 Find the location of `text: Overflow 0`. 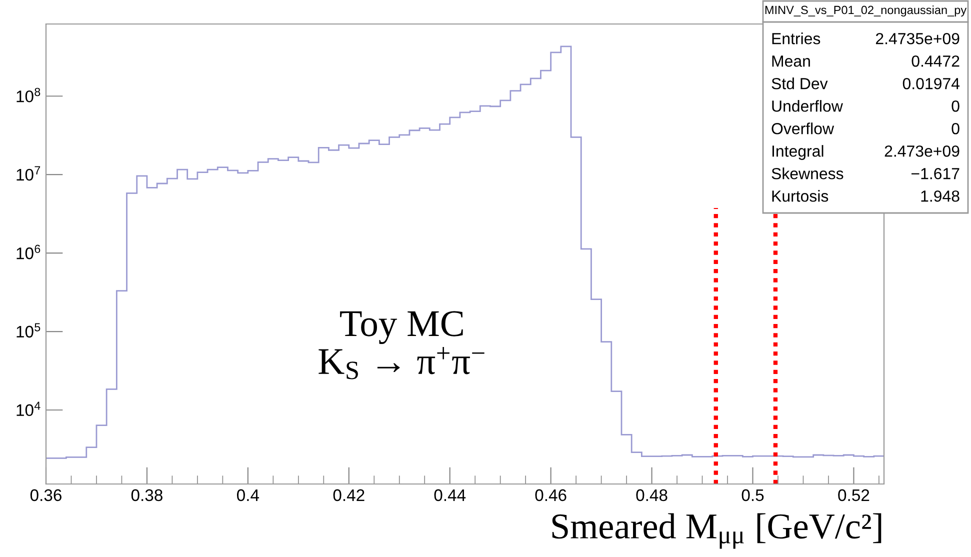

text: Overflow 0 is located at coordinates (866, 128).